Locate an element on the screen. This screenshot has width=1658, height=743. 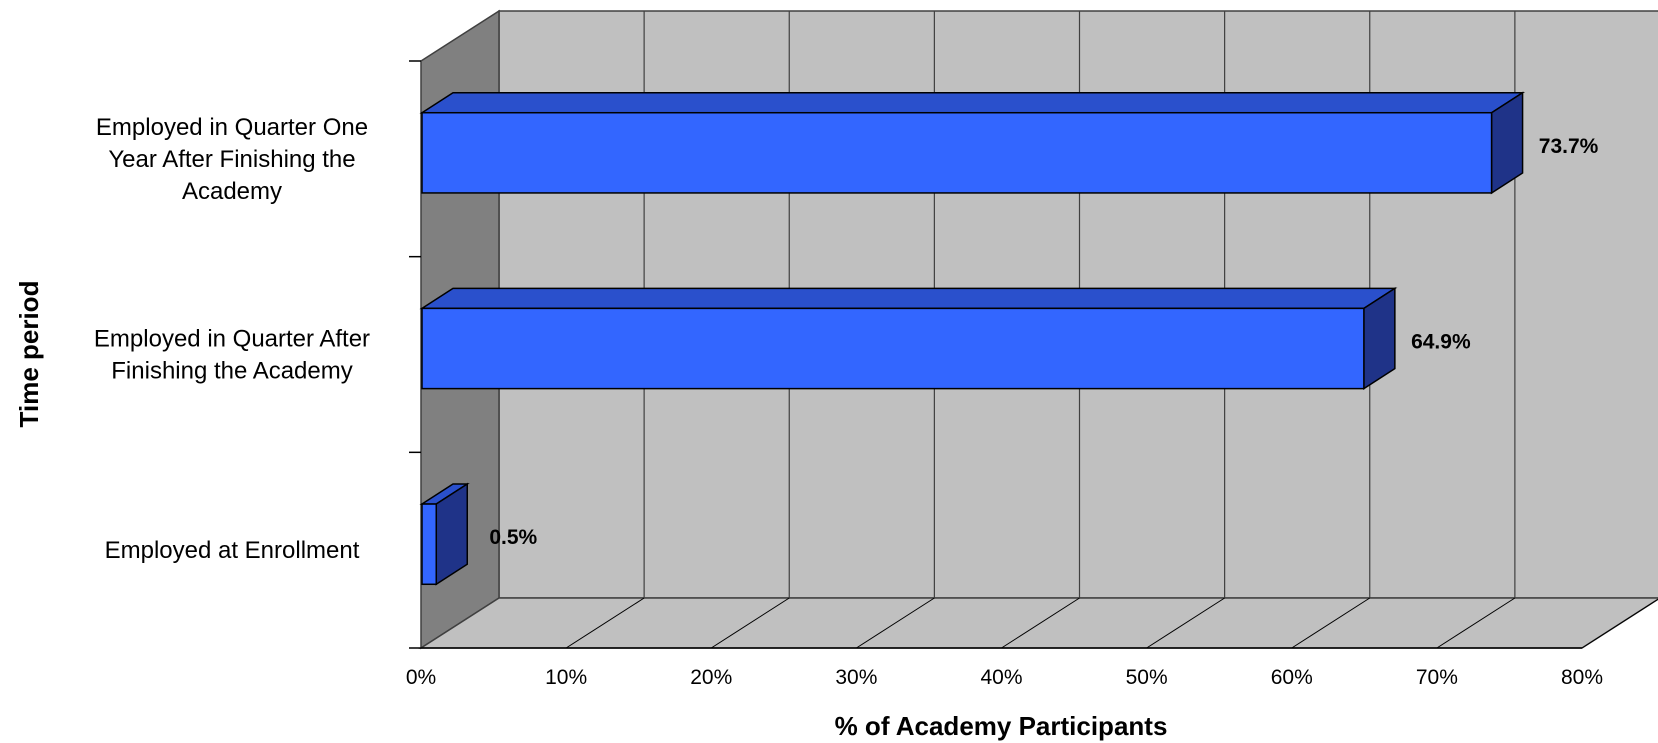
x-axis-ticks: 0% 10% 20% 30% 40% 50% 60% 70% 80% is located at coordinates (1004, 677).